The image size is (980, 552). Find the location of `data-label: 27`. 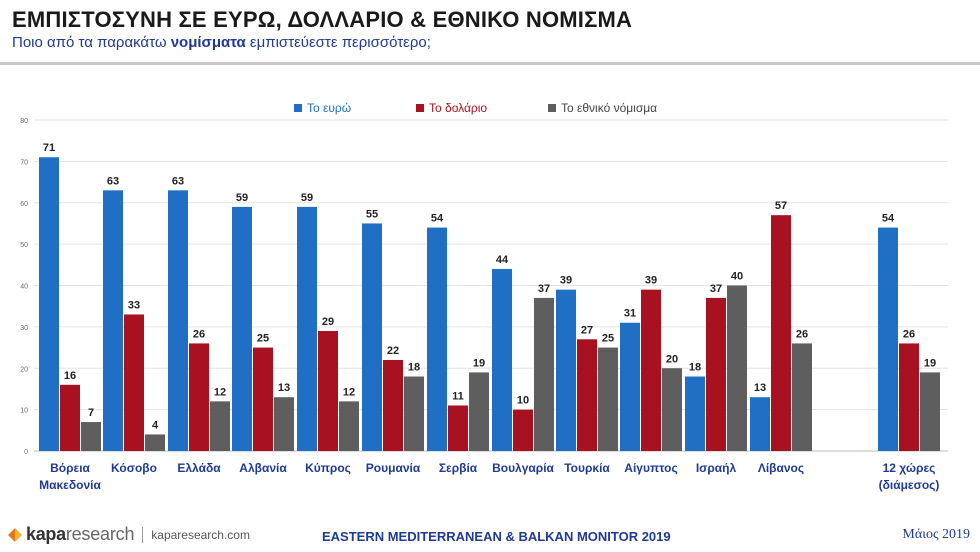

data-label: 27 is located at coordinates (587, 330).